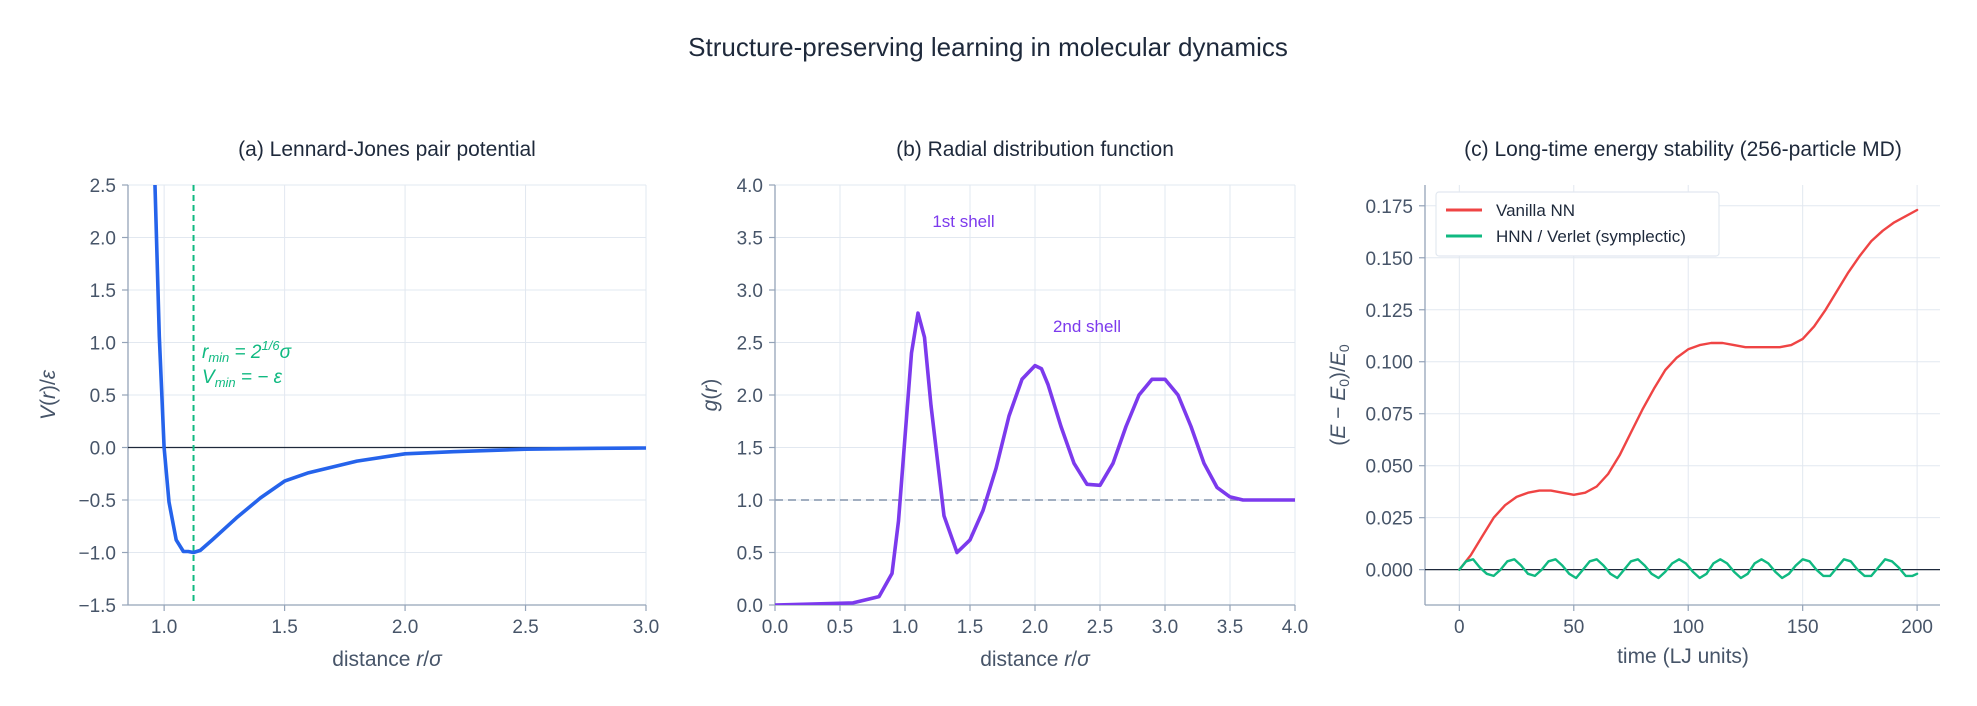  What do you see at coordinates (750, 239) in the screenshot?
I see `y-tick-label: 3.5` at bounding box center [750, 239].